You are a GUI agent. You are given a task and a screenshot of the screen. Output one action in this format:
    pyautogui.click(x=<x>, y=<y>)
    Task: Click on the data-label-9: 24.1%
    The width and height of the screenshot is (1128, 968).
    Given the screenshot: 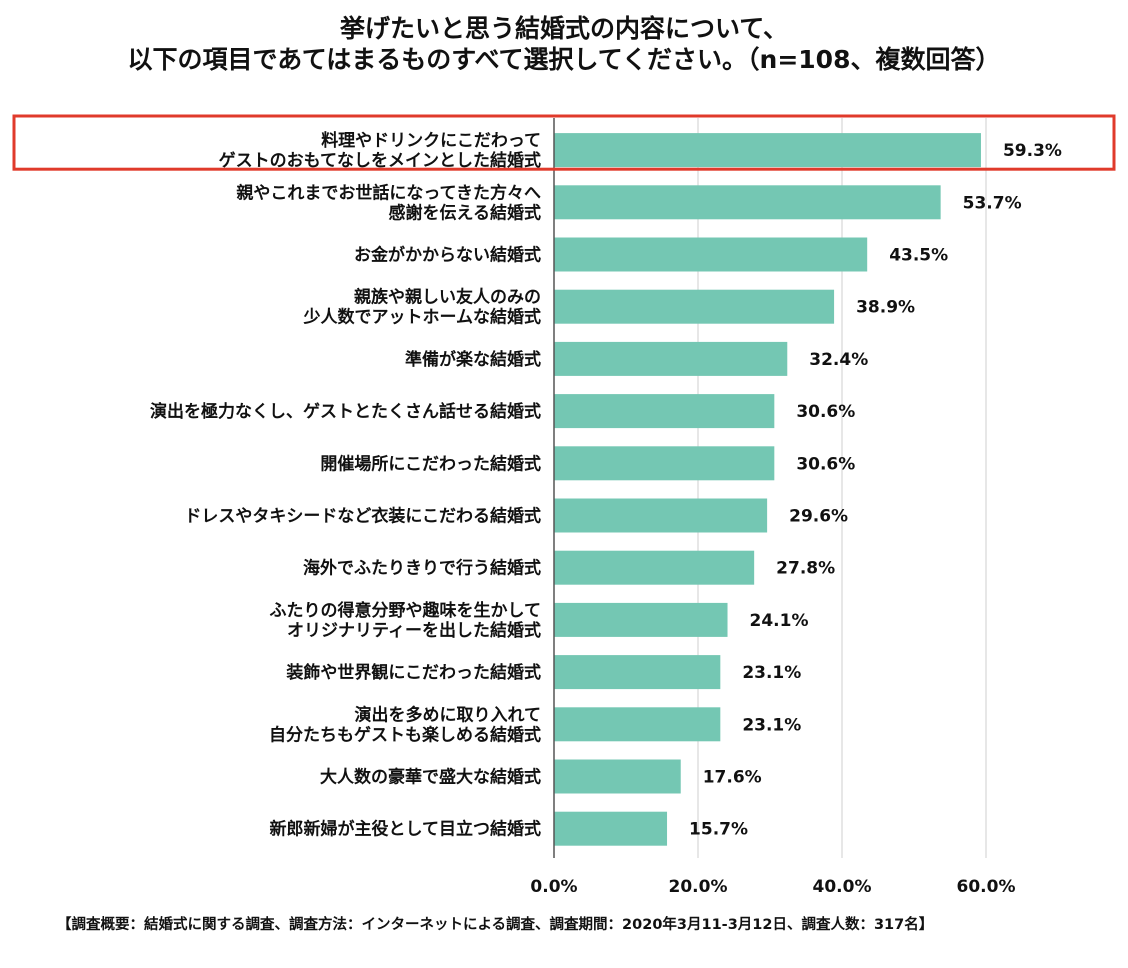 What is the action you would take?
    pyautogui.click(x=779, y=621)
    